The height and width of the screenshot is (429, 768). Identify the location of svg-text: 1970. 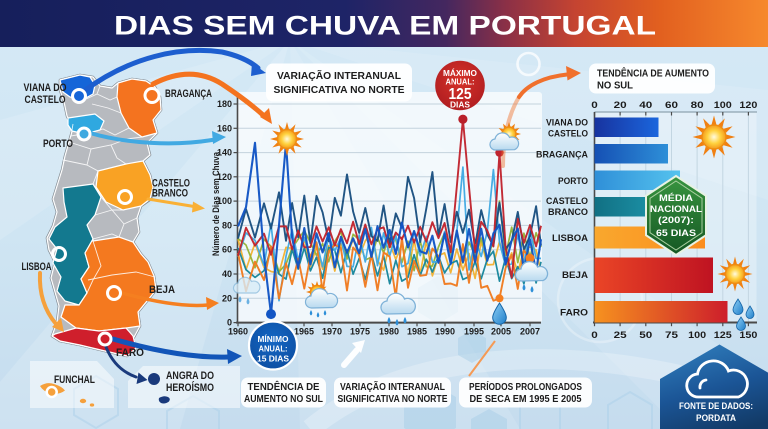
(332, 332).